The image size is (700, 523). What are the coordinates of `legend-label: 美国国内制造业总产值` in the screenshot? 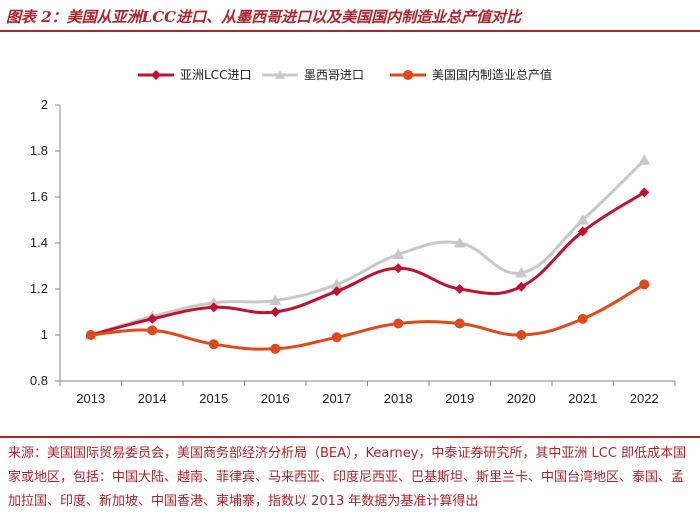 It's located at (492, 74).